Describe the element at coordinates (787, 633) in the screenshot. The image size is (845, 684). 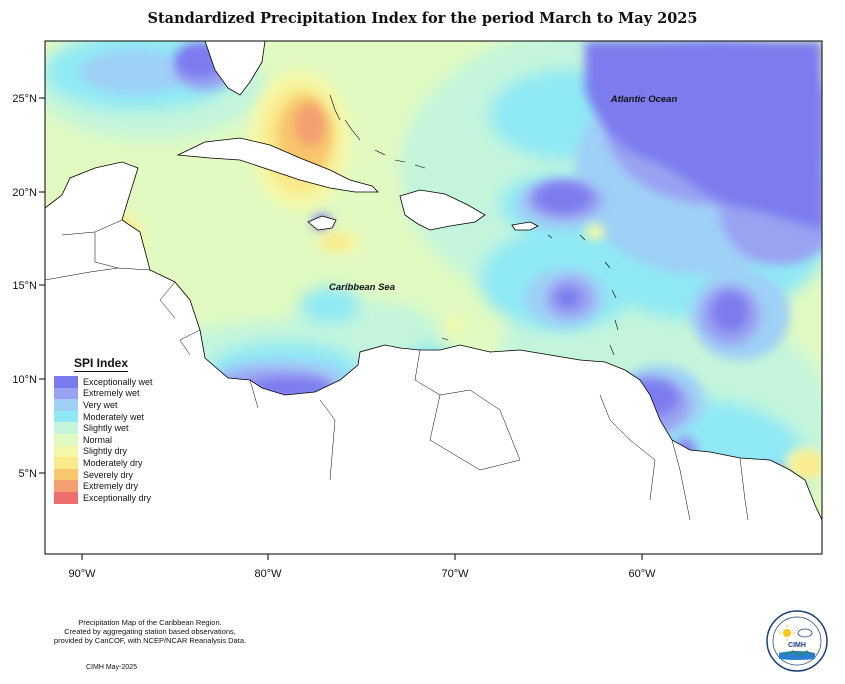
I see `sun-icon` at that location.